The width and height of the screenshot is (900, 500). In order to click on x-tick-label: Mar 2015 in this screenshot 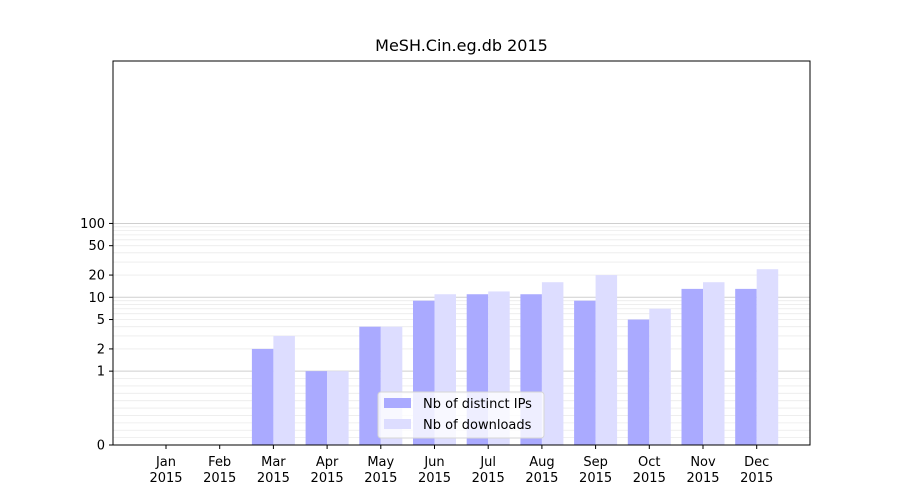, I will do `click(273, 470)`.